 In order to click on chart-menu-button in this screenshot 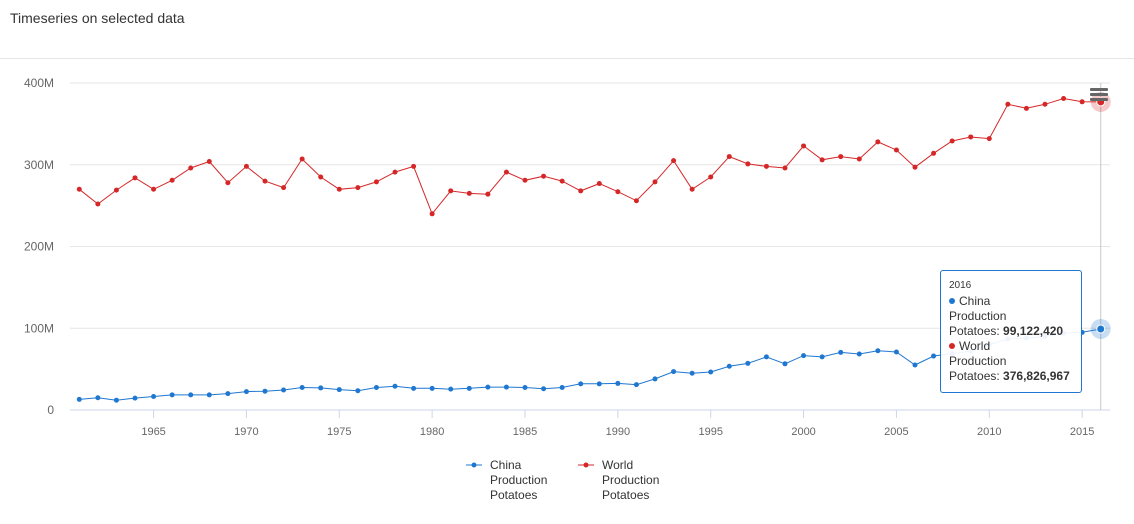, I will do `click(1099, 95)`.